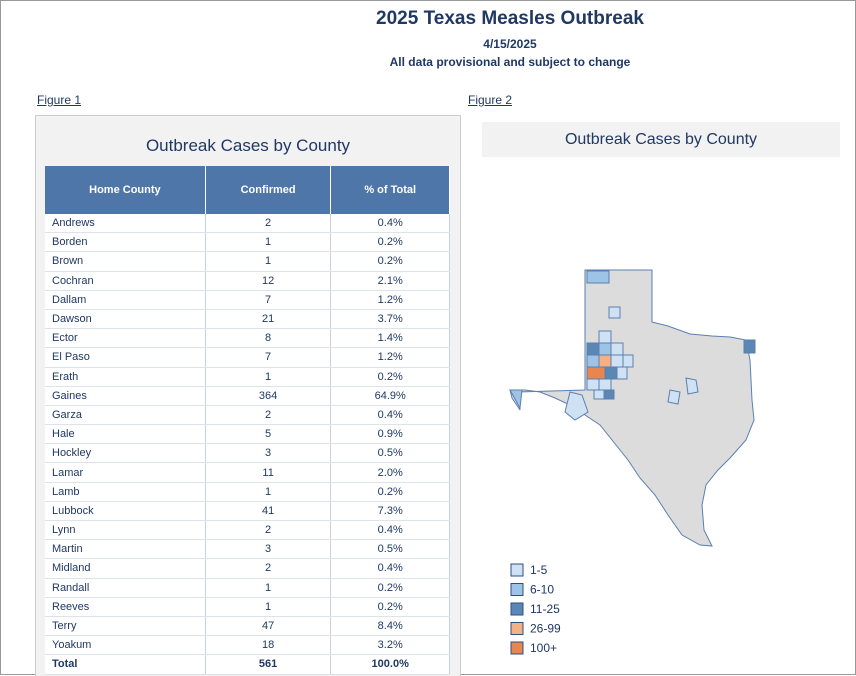 This screenshot has height=676, width=856. I want to click on row: Brown 1 0.2%, so click(247, 261).